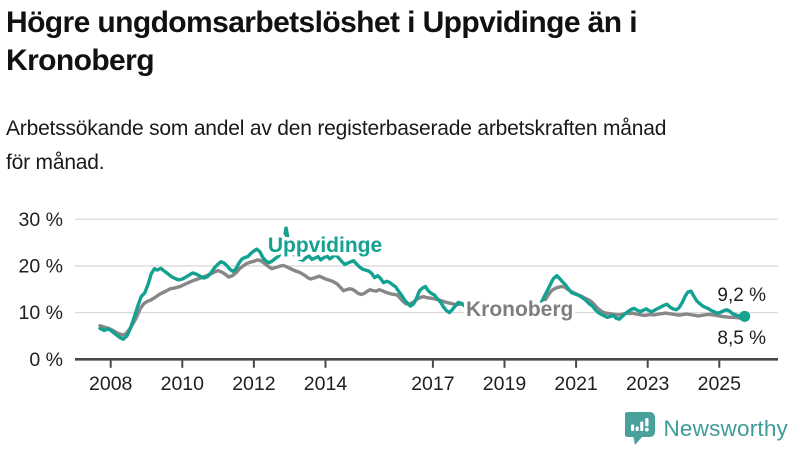 The width and height of the screenshot is (800, 450). I want to click on y-axis-tick-label: 20 %, so click(41, 266).